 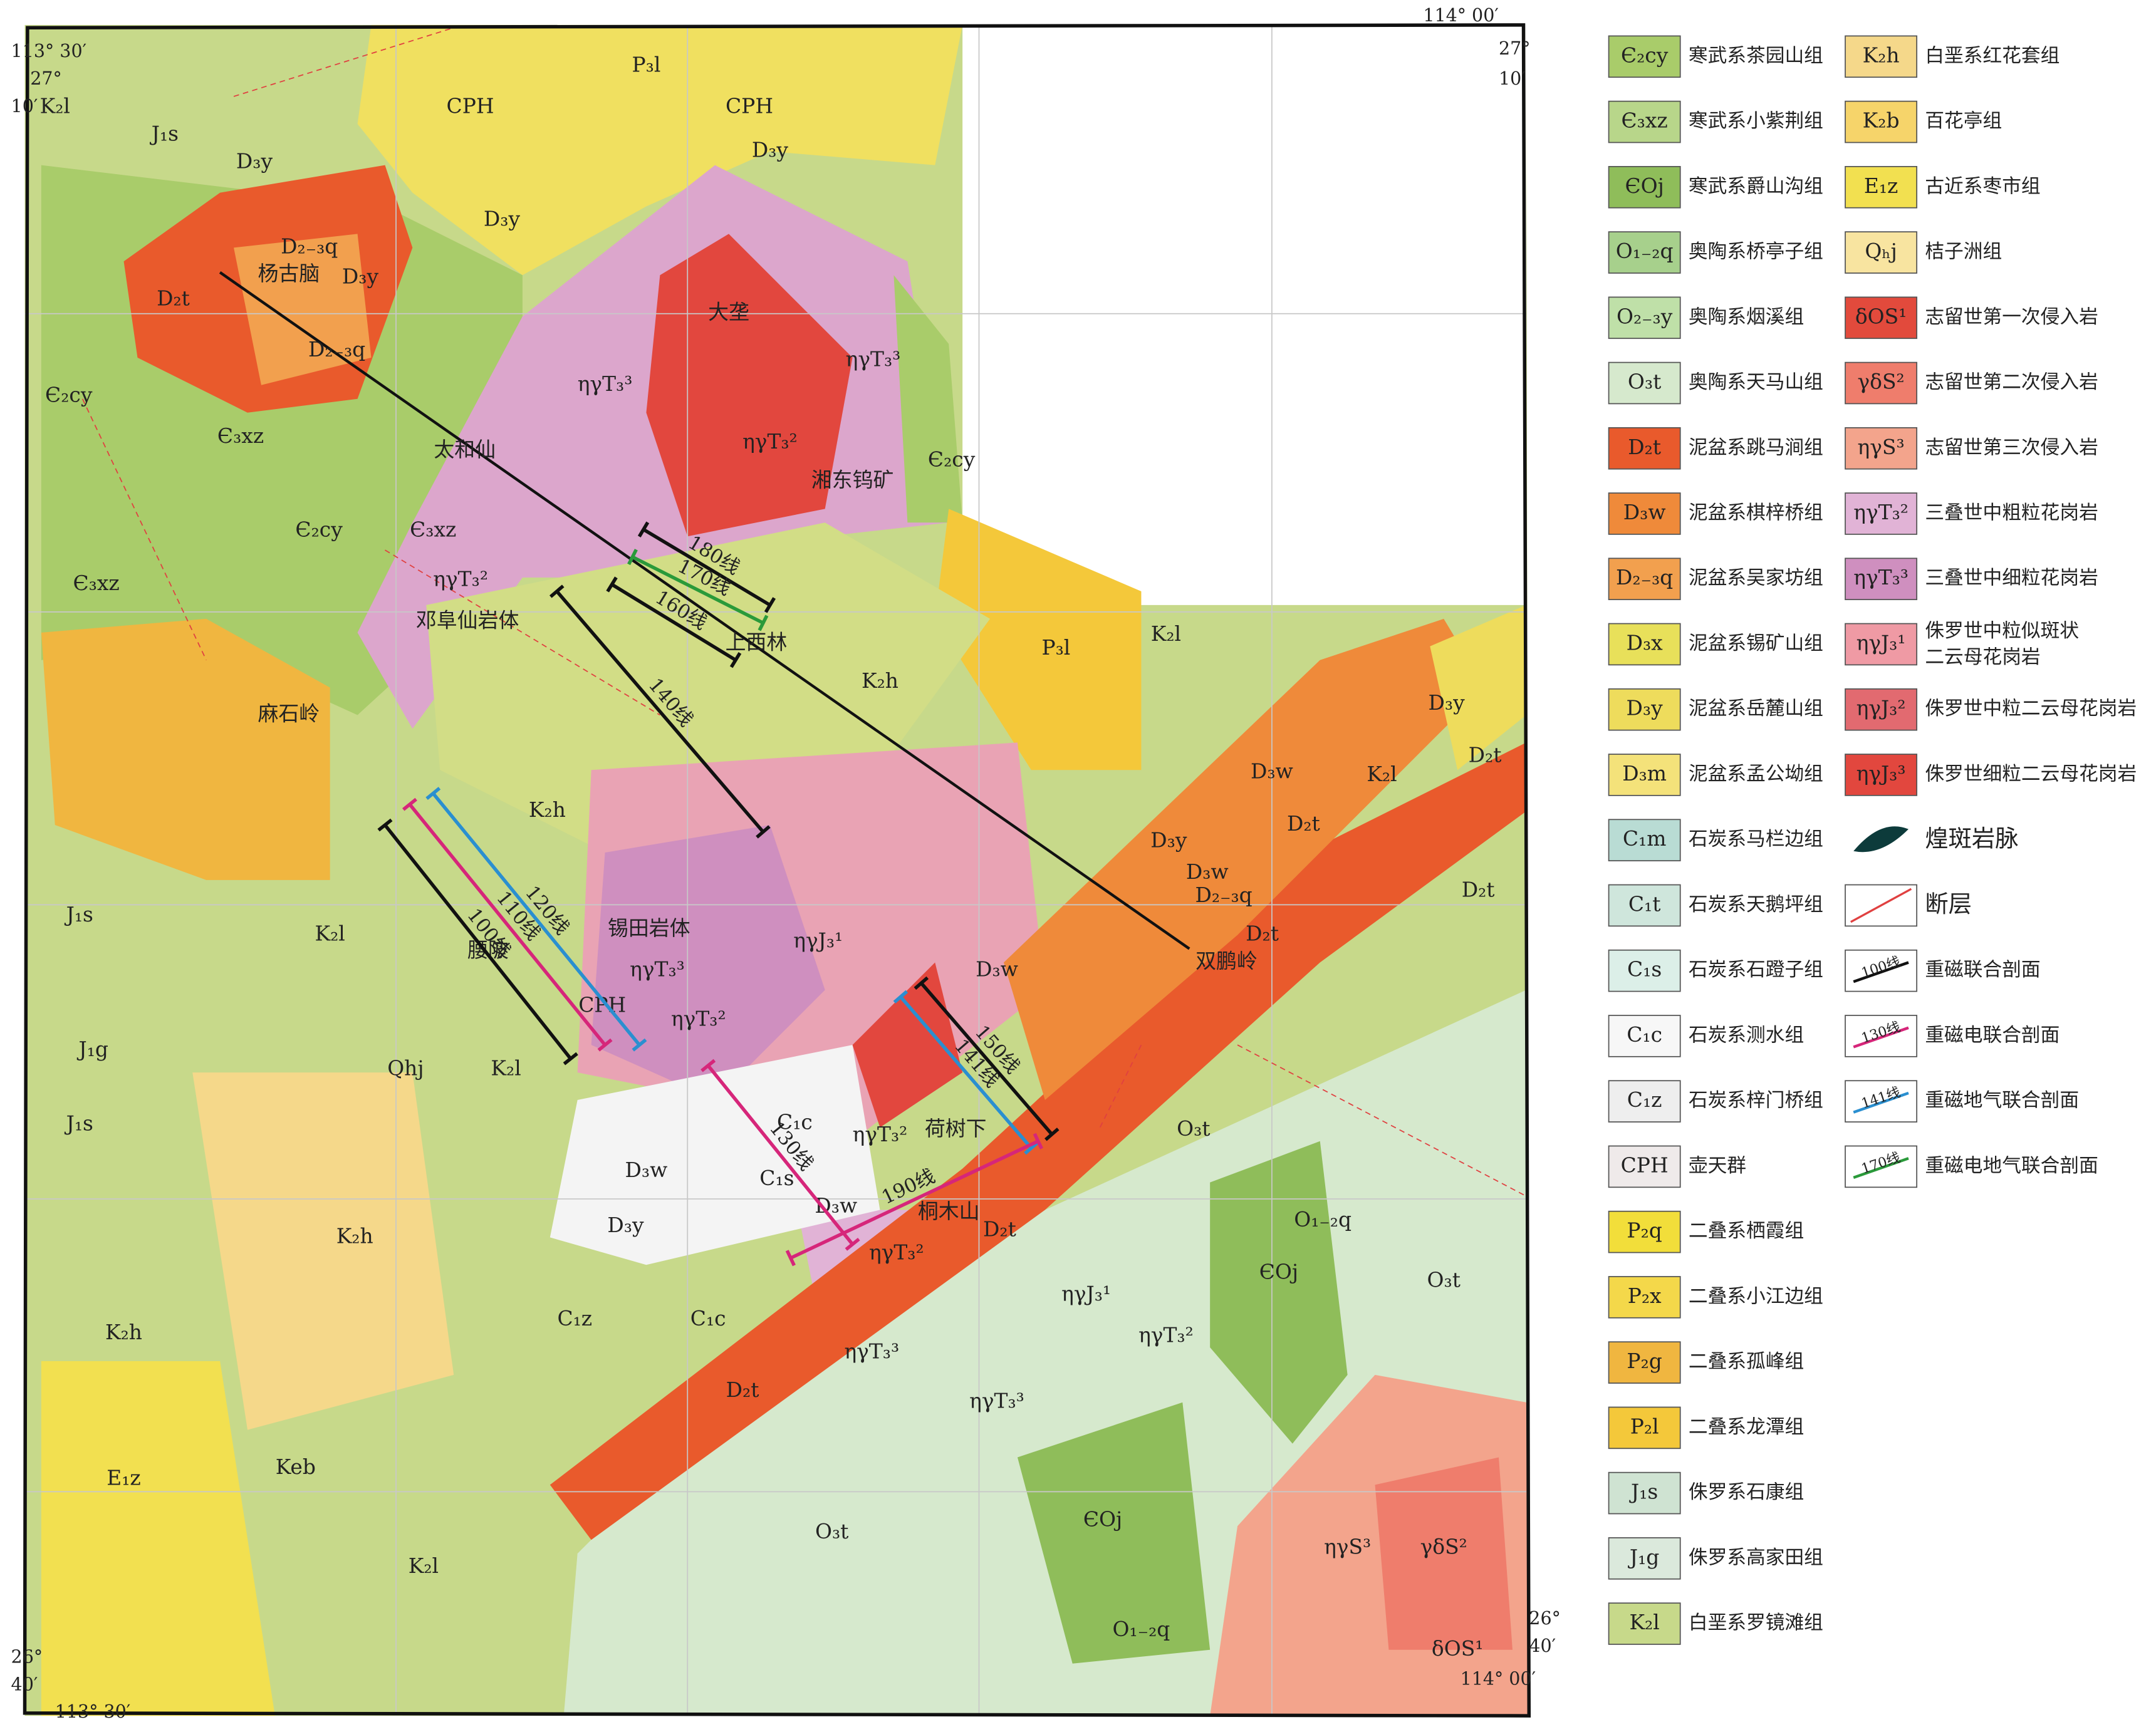 What do you see at coordinates (2011, 382) in the screenshot?
I see `legend-name: 志留世第二次侵入岩` at bounding box center [2011, 382].